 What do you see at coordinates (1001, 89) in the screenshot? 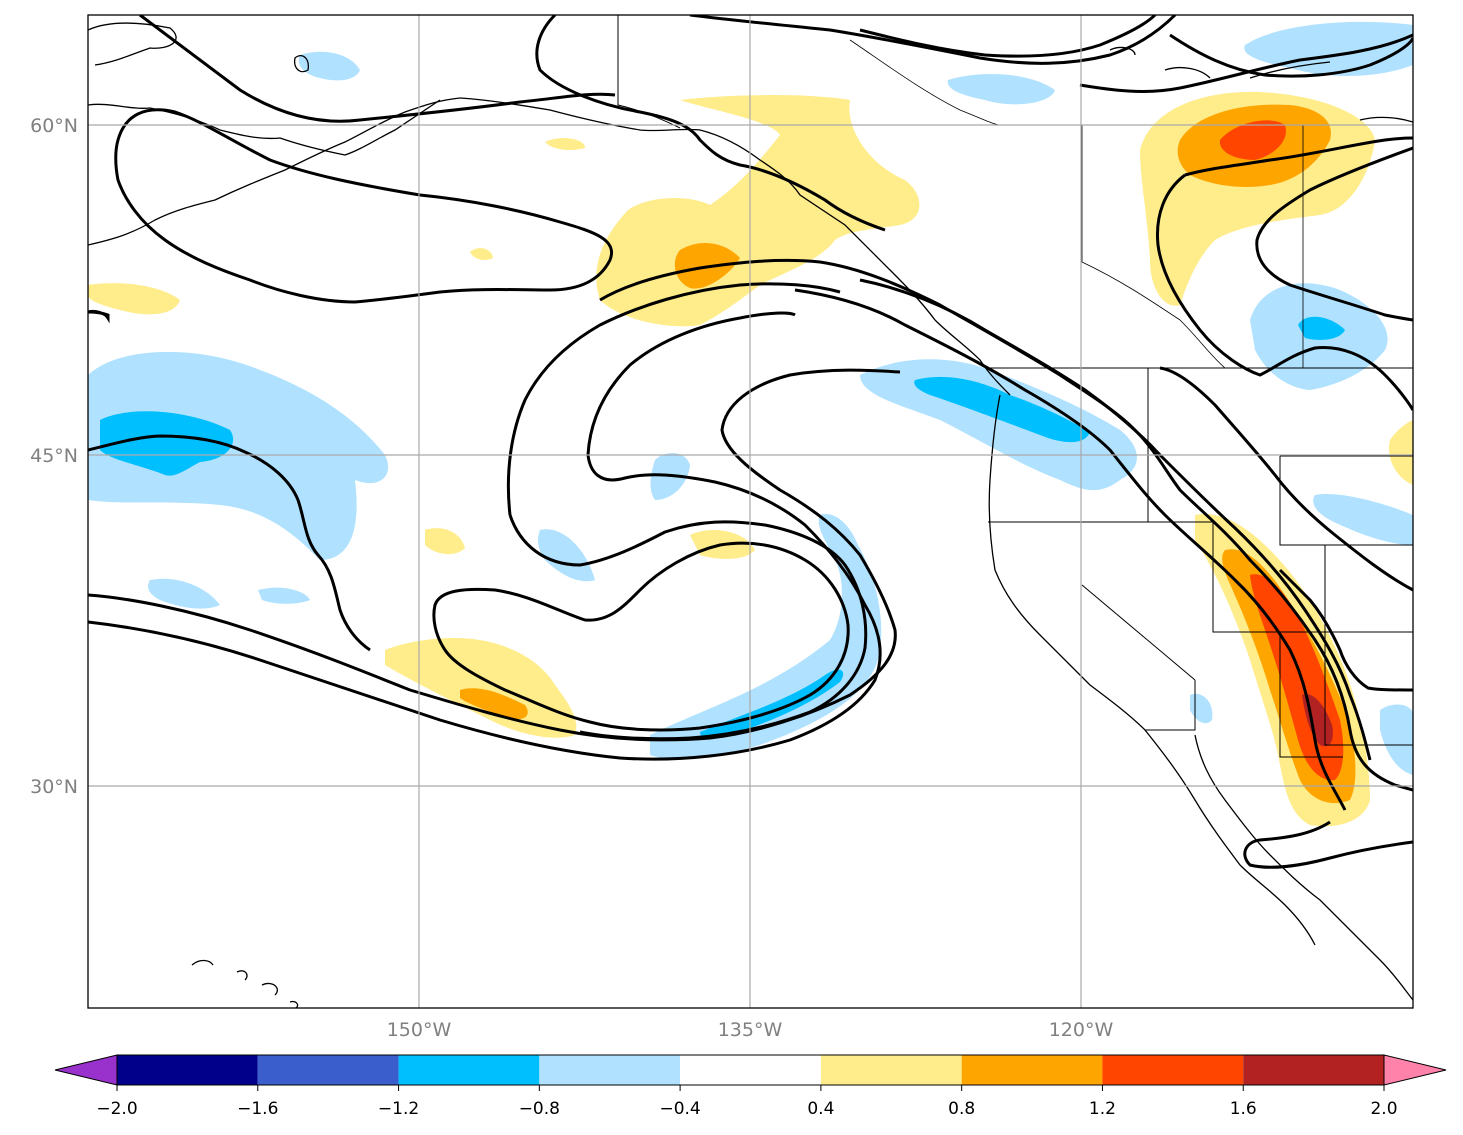
I see `shade-neg-light-canada` at bounding box center [1001, 89].